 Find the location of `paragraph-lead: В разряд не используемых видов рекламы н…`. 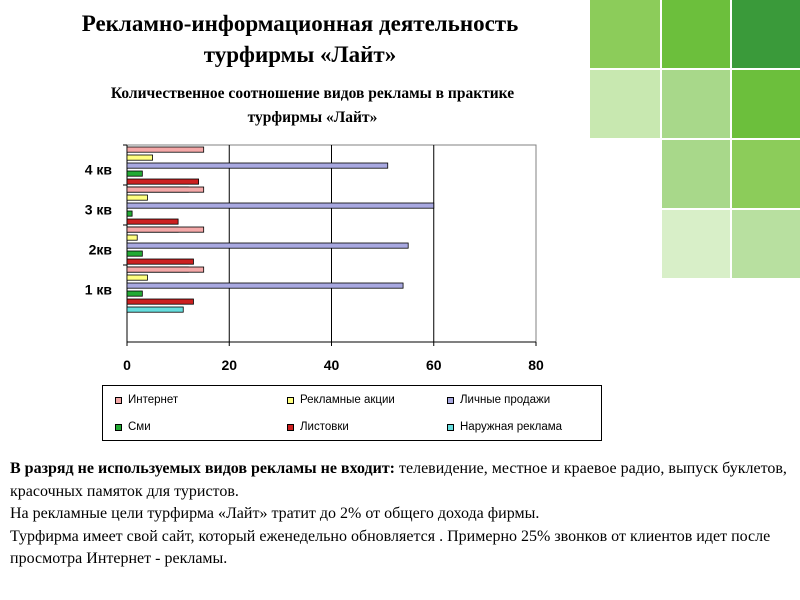

paragraph-lead: В разряд не используемых видов рекламы н… is located at coordinates (202, 468).